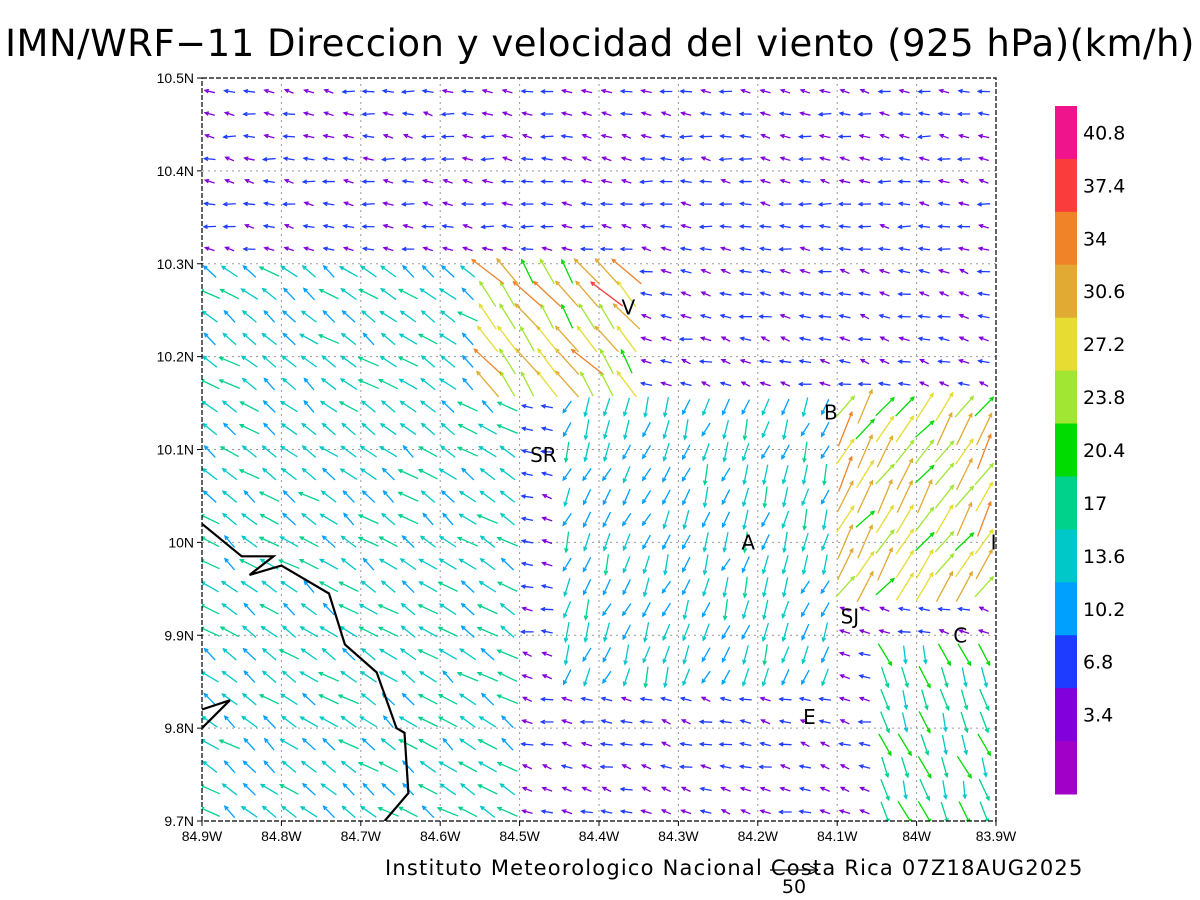 This screenshot has width=1200, height=900. I want to click on x-tick-label: 84.4W, so click(599, 836).